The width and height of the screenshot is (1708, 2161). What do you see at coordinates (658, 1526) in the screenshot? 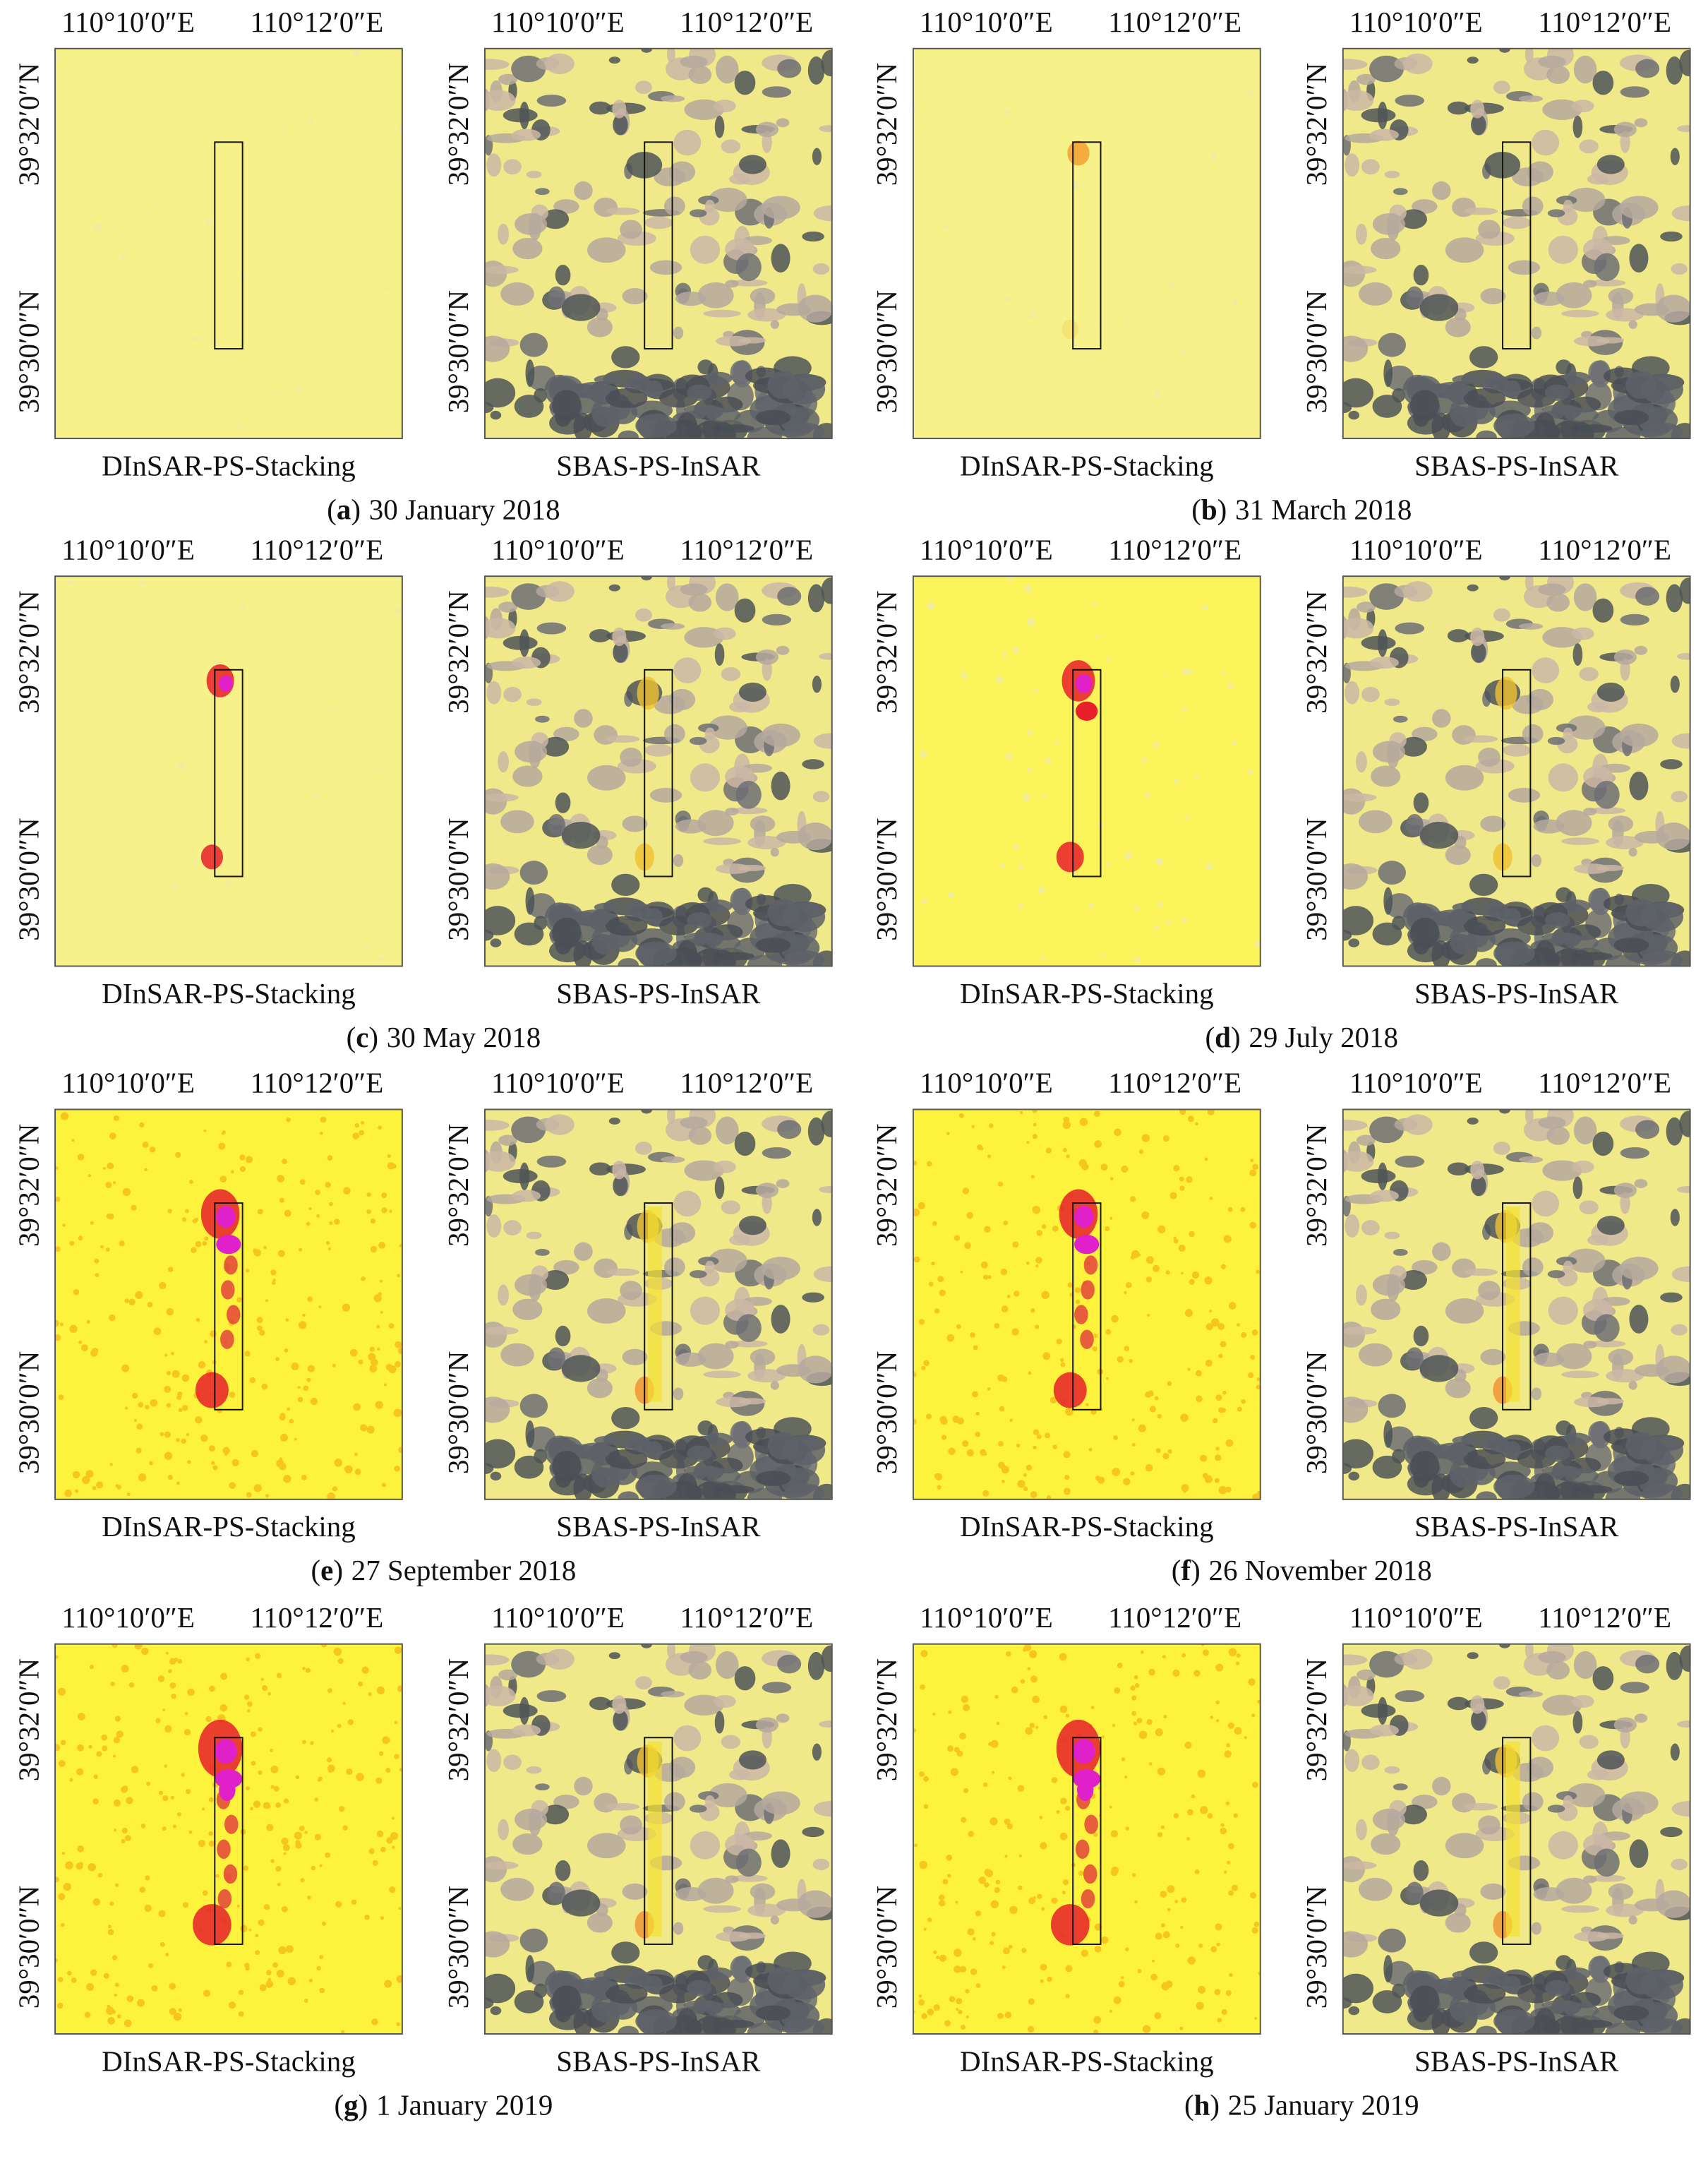
I see `method-label: SBAS-PS-InSAR` at bounding box center [658, 1526].